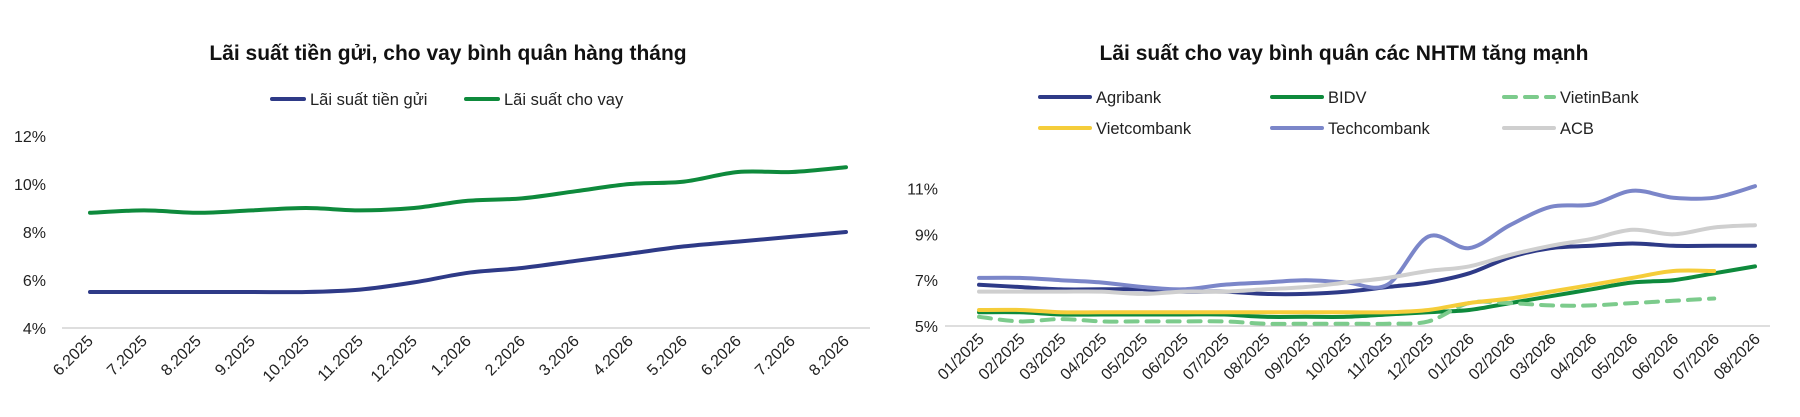 The width and height of the screenshot is (1800, 417). Describe the element at coordinates (468, 190) in the screenshot. I see `left-series-line-l-i-su-t-cho-vay` at that location.